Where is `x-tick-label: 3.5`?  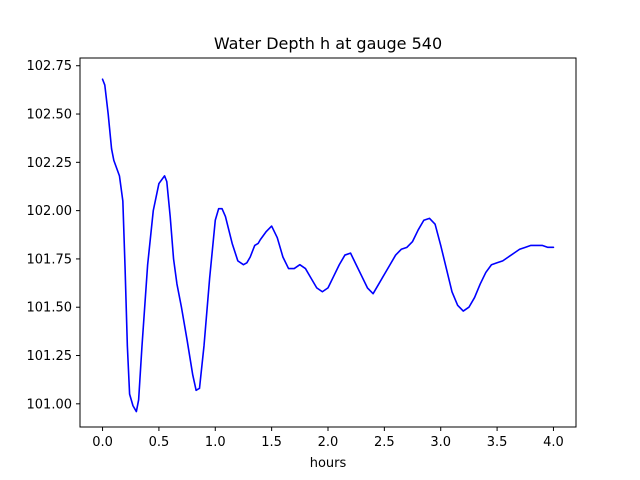
x-tick-label: 3.5 is located at coordinates (497, 442).